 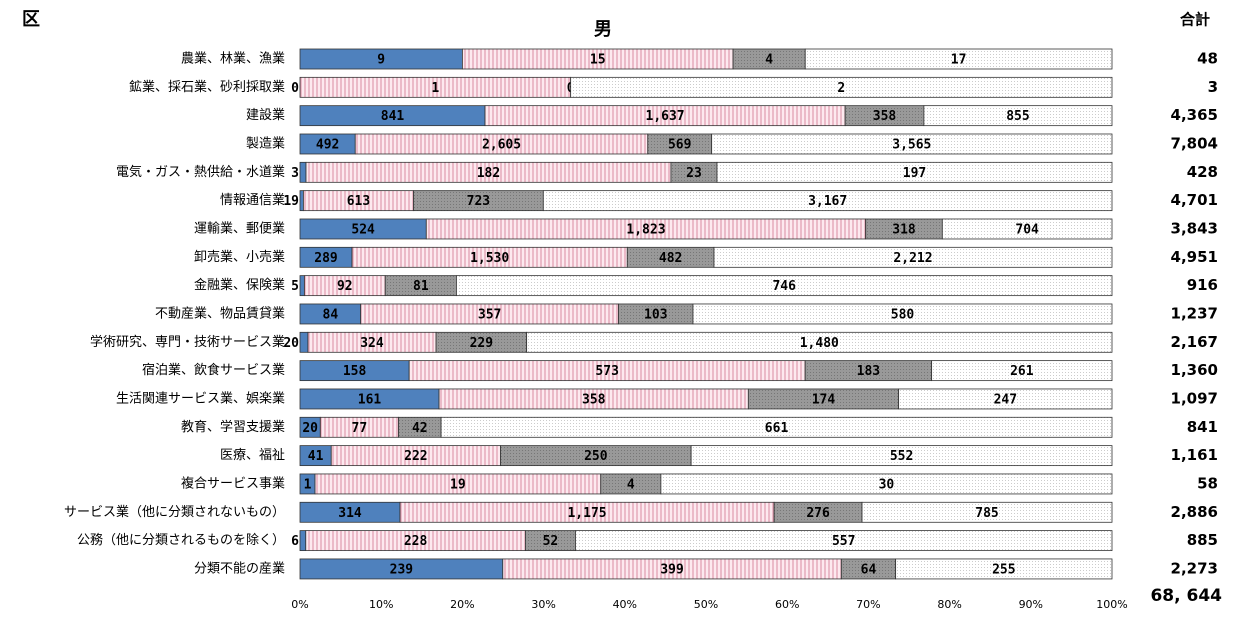 What do you see at coordinates (1202, 172) in the screenshot?
I see `total-label: 428` at bounding box center [1202, 172].